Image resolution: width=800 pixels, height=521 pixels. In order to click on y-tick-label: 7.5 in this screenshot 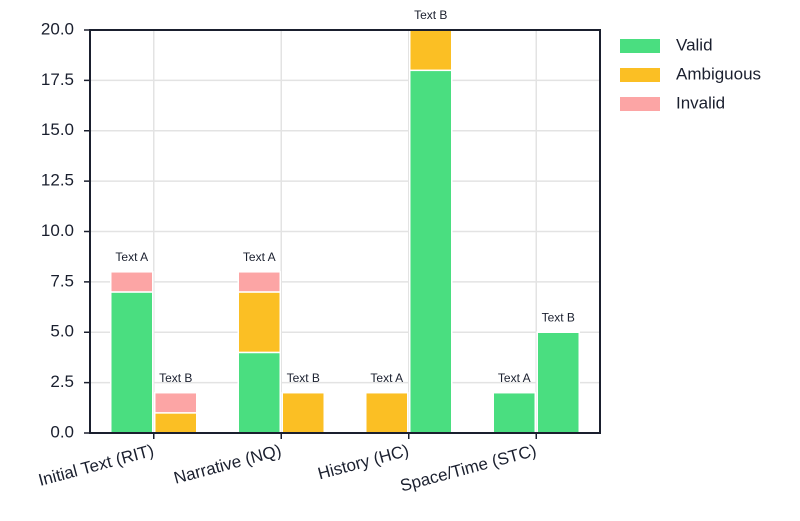, I will do `click(62, 280)`.